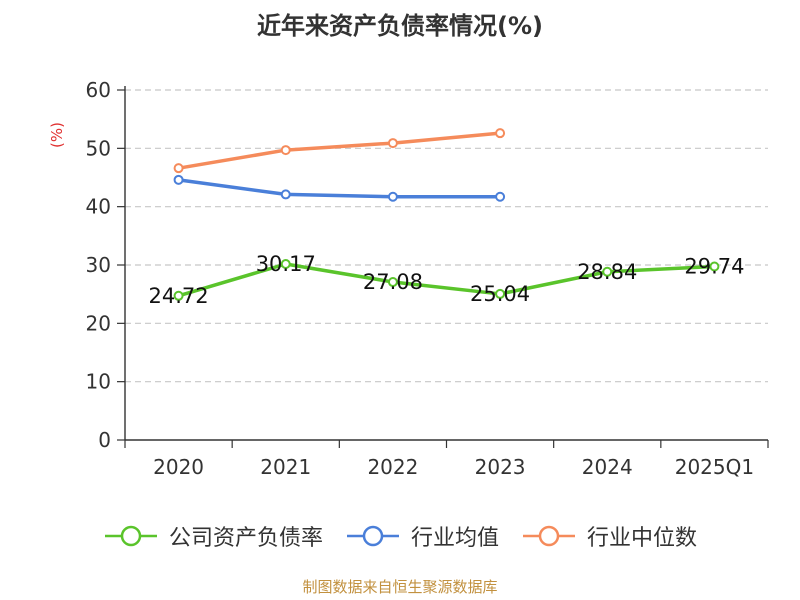  I want to click on legend: 公司资产负债率 行业均值 行业中位数, so click(400, 536).